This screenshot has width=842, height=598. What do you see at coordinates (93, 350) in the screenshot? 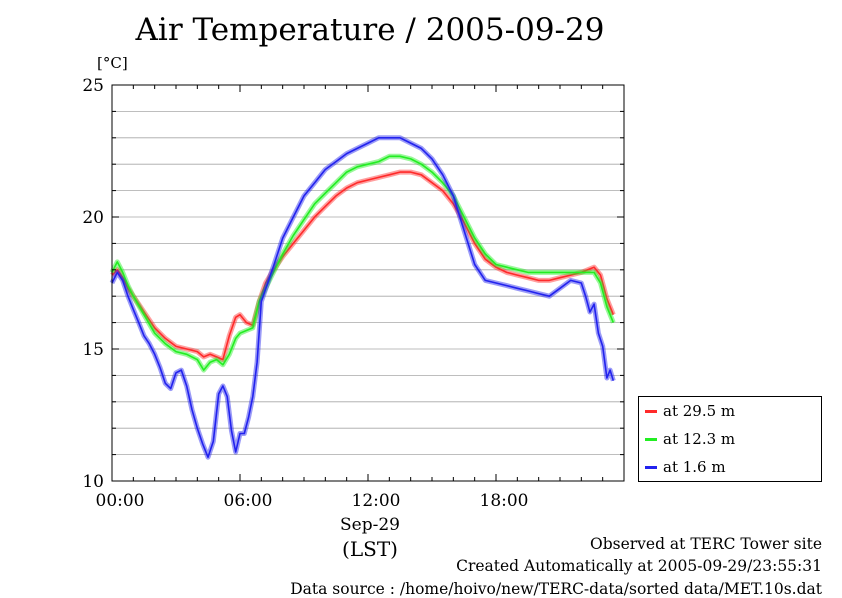
I see `y-tick-label-15: 15` at bounding box center [93, 350].